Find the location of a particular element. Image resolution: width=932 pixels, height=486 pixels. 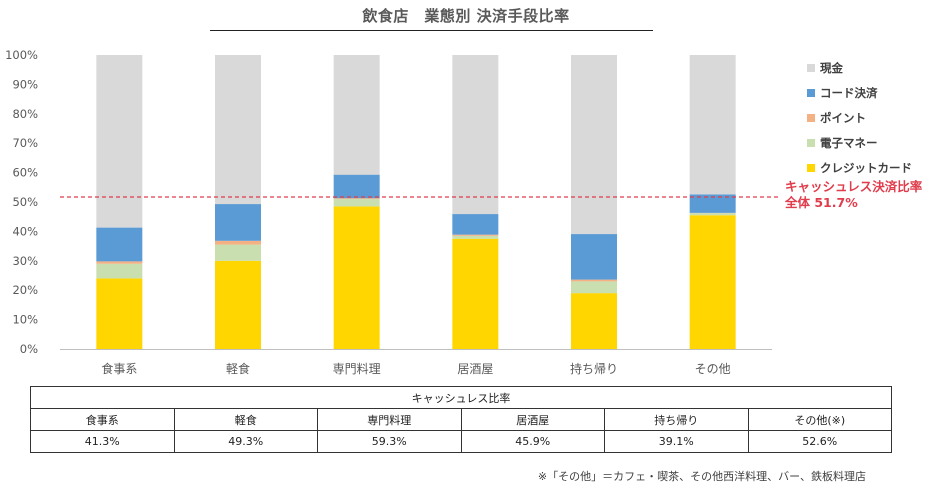

x-tick-label: 専門料理 is located at coordinates (357, 369).